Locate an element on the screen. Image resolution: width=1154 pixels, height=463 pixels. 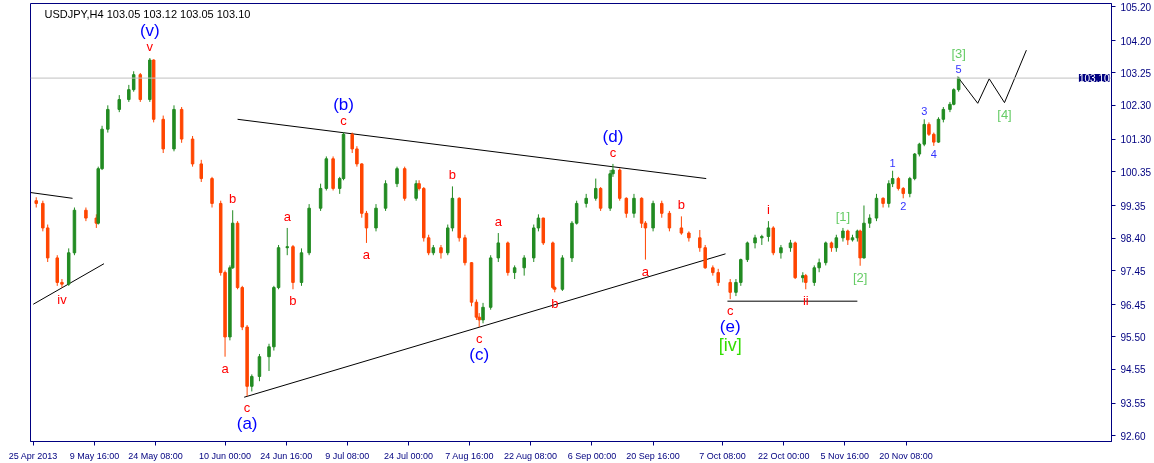
annotation: 5 is located at coordinates (958, 68).